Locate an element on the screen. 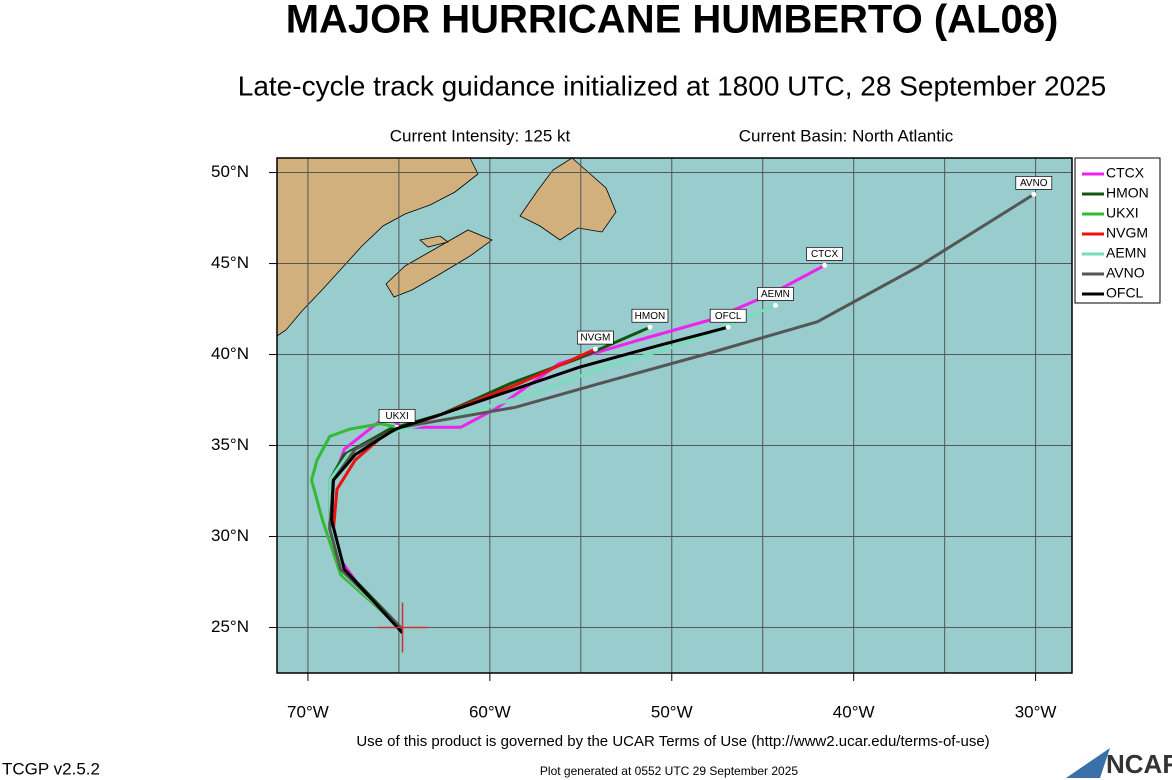 The width and height of the screenshot is (1172, 780). track-label: HMON is located at coordinates (650, 316).